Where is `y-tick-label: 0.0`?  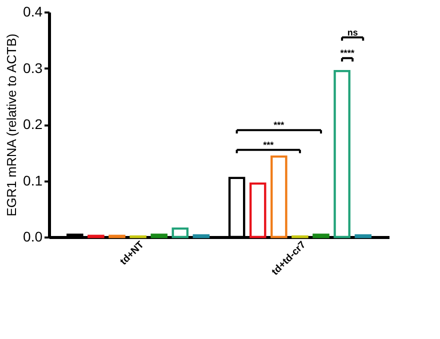 y-tick-label: 0.0 is located at coordinates (33, 236).